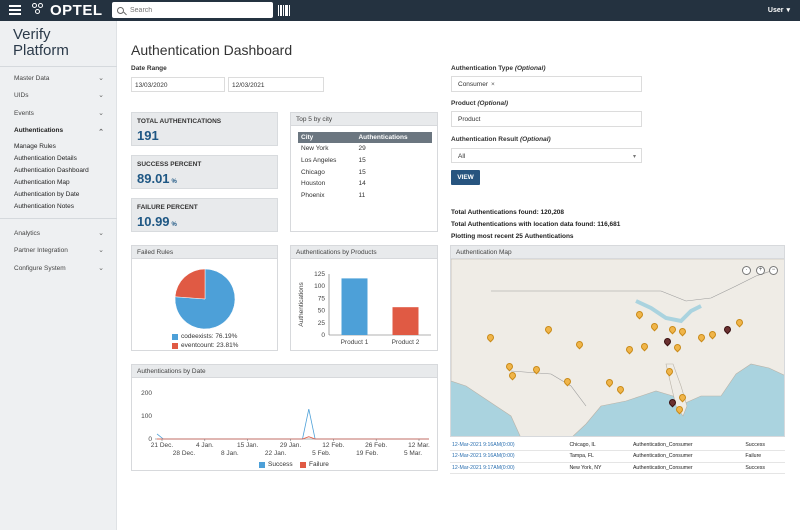  I want to click on x-tick-label: 21 Dec., so click(162, 445).